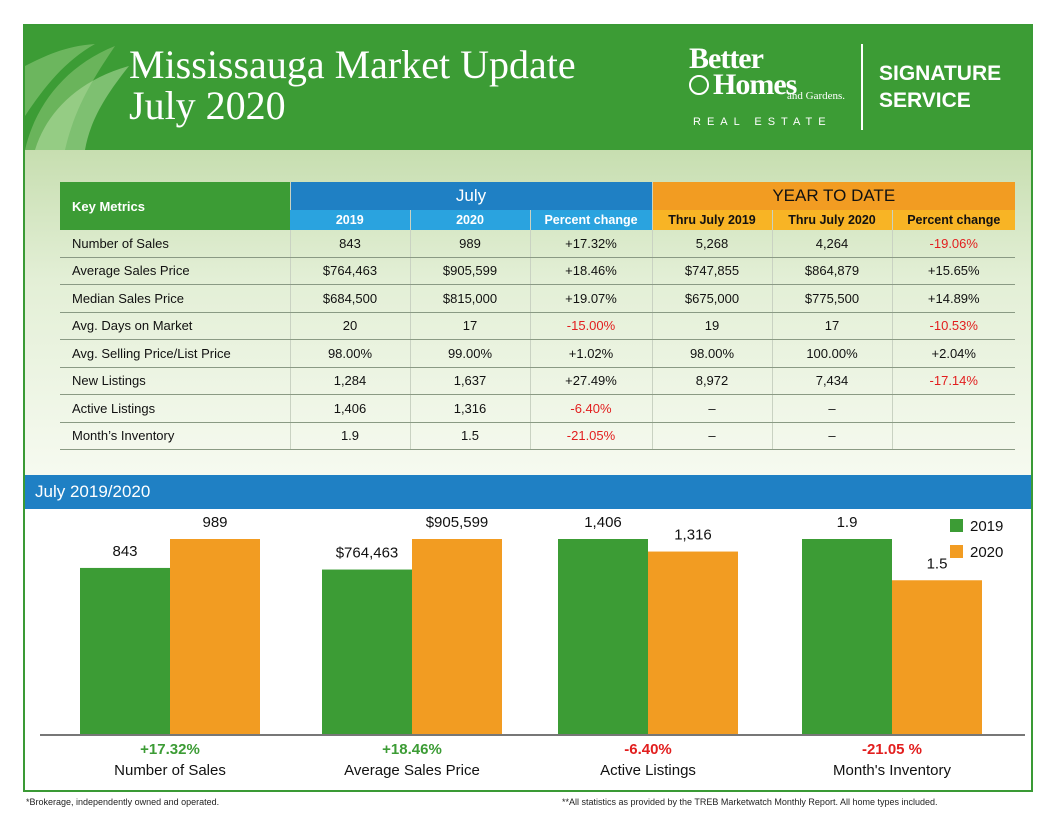  I want to click on table-cell: 1,316, so click(469, 408).